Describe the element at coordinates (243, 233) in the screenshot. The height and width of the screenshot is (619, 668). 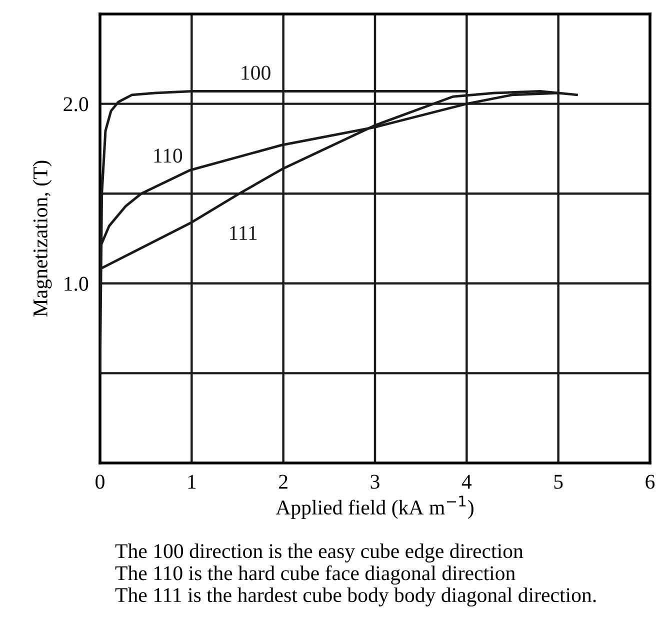
I see `series-label: 111` at that location.